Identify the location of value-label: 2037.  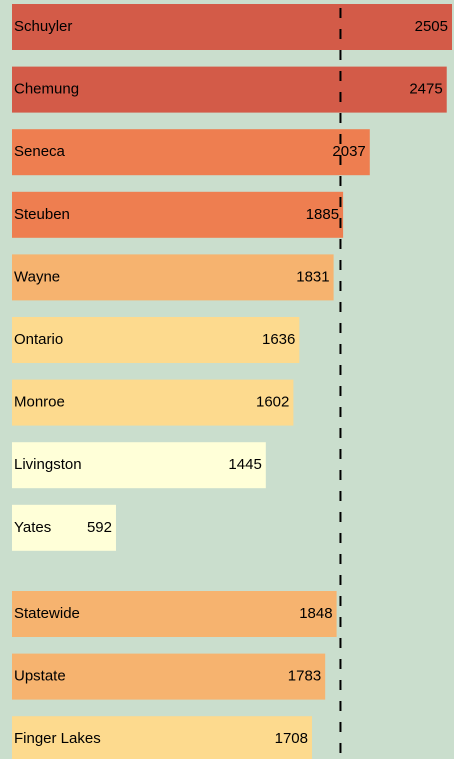
(348, 151).